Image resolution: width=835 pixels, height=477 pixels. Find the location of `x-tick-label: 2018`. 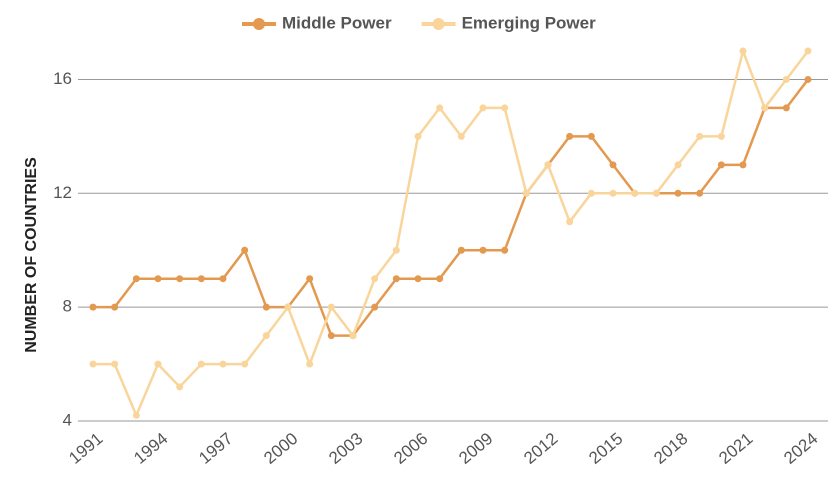

x-tick-label: 2018 is located at coordinates (670, 448).